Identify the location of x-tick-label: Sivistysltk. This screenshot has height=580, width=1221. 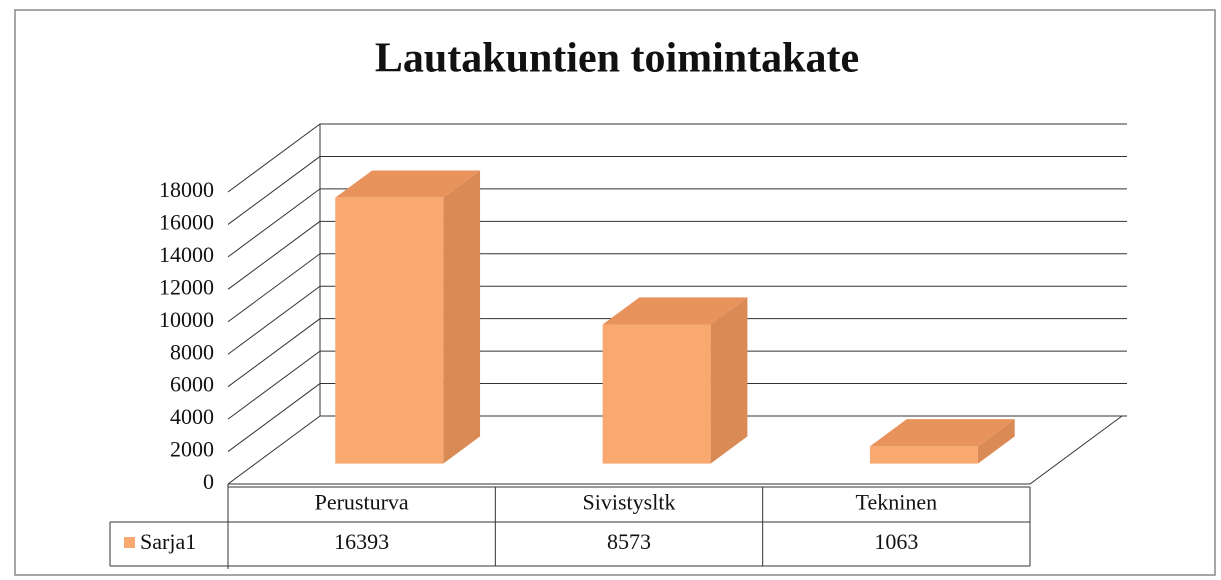
(629, 502).